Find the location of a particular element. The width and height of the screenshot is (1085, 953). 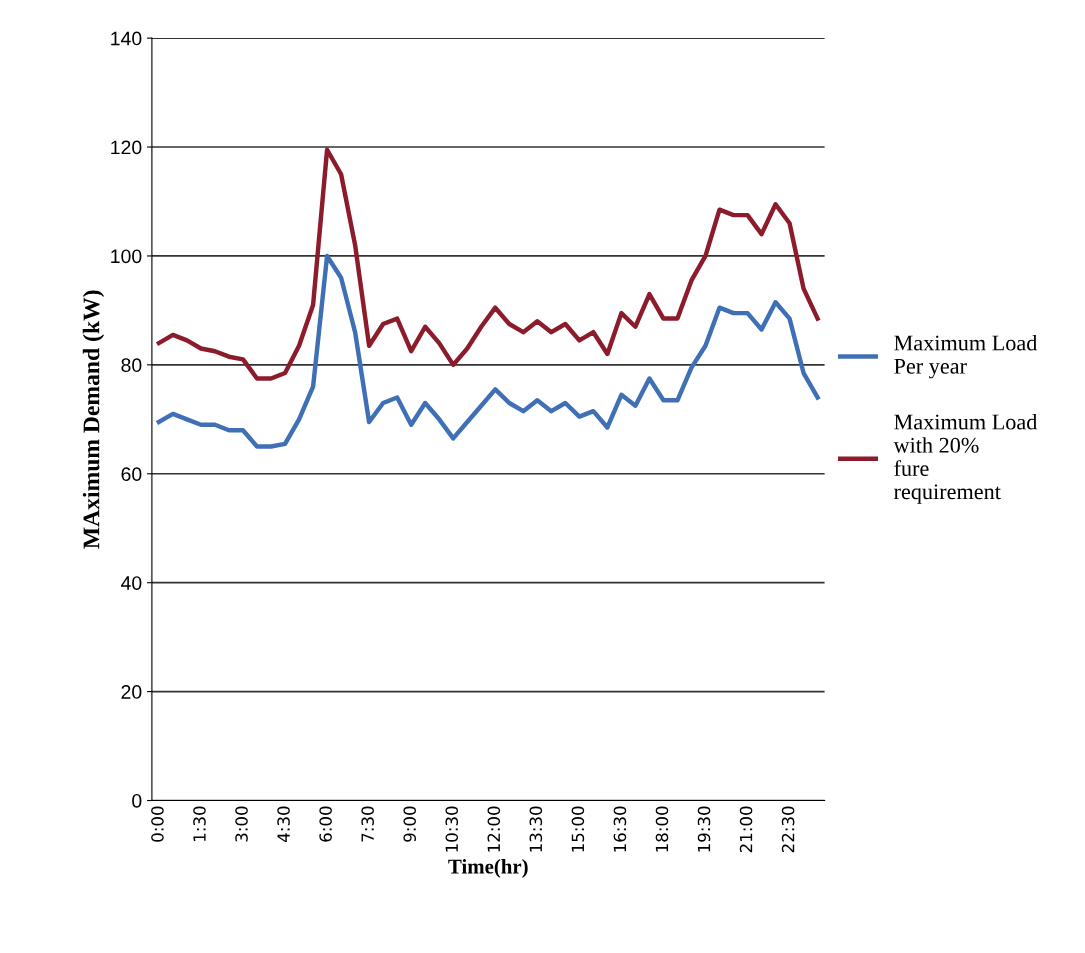

y-tick-label: 140 is located at coordinates (126, 38).